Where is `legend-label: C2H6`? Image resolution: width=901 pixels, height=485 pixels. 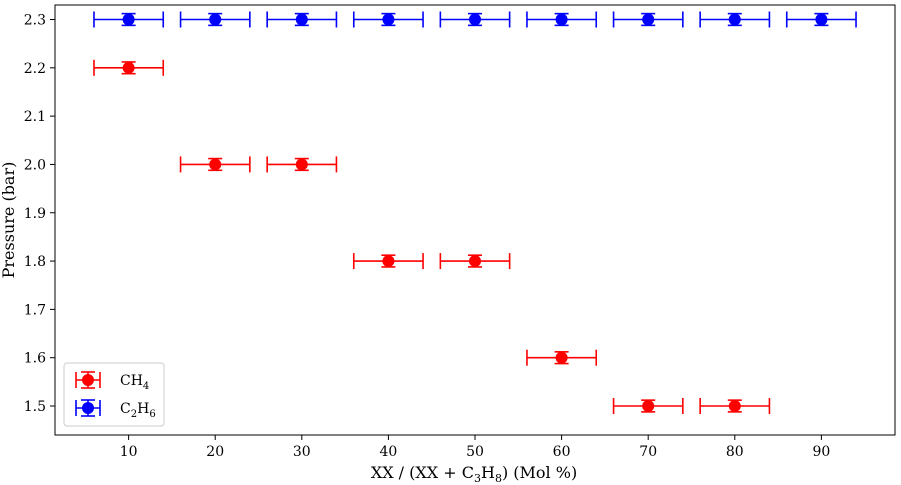
legend-label: C2H6 is located at coordinates (138, 410).